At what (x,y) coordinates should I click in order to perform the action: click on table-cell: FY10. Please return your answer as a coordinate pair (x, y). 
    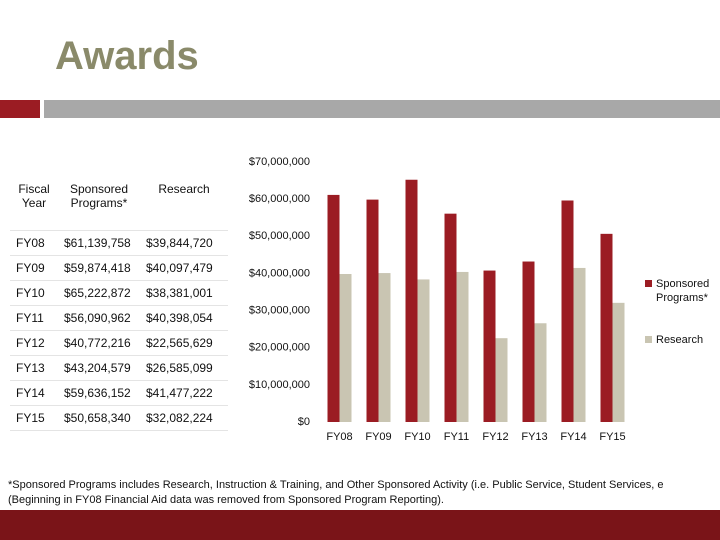
    Looking at the image, I should click on (34, 293).